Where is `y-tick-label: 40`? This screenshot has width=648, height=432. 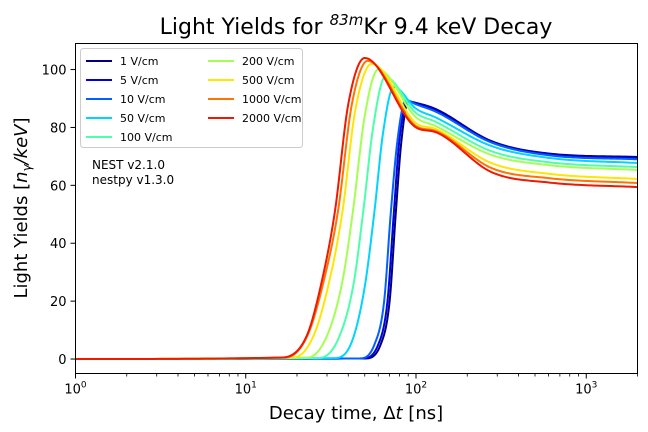
y-tick-label: 40 is located at coordinates (58, 244).